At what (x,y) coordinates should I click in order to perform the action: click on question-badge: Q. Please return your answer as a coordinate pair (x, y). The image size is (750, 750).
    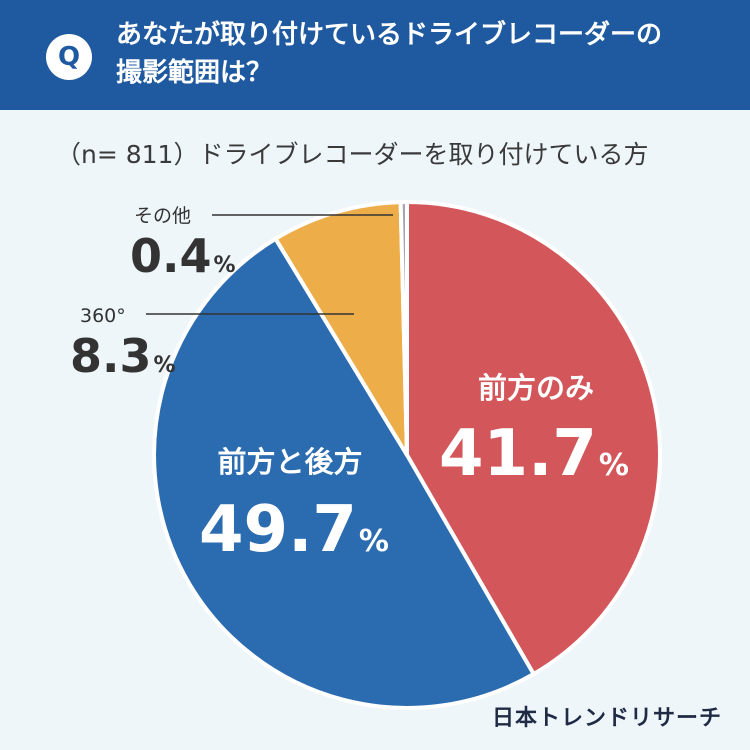
    Looking at the image, I should click on (69, 57).